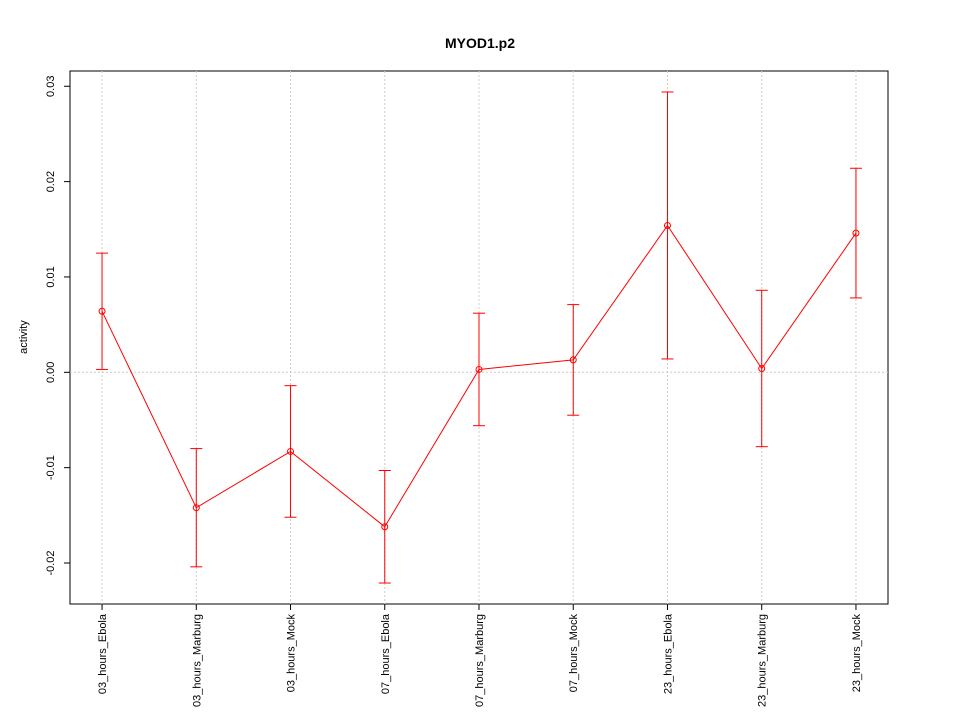 This screenshot has width=960, height=725. I want to click on x-tick-label: 03_hours_Mock, so click(292, 653).